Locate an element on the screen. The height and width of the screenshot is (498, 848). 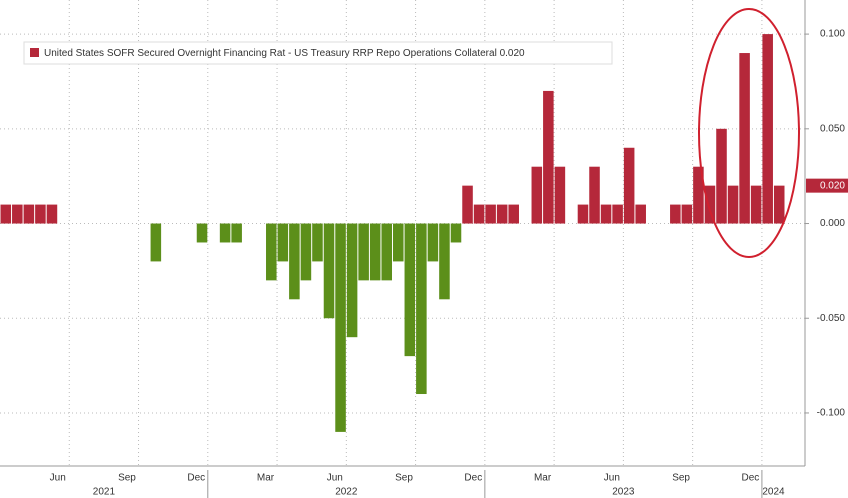
y-tick-label: 0.050 is located at coordinates (832, 128).